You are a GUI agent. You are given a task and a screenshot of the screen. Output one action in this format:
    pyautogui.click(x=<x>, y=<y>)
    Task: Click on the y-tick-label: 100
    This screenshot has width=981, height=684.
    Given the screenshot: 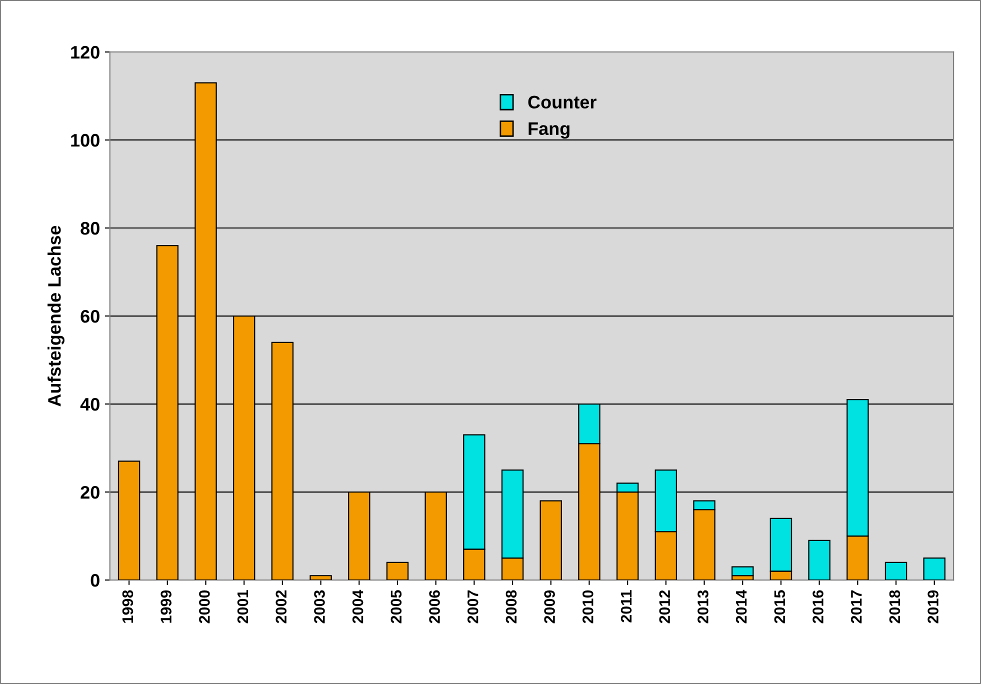 What is the action you would take?
    pyautogui.click(x=85, y=140)
    